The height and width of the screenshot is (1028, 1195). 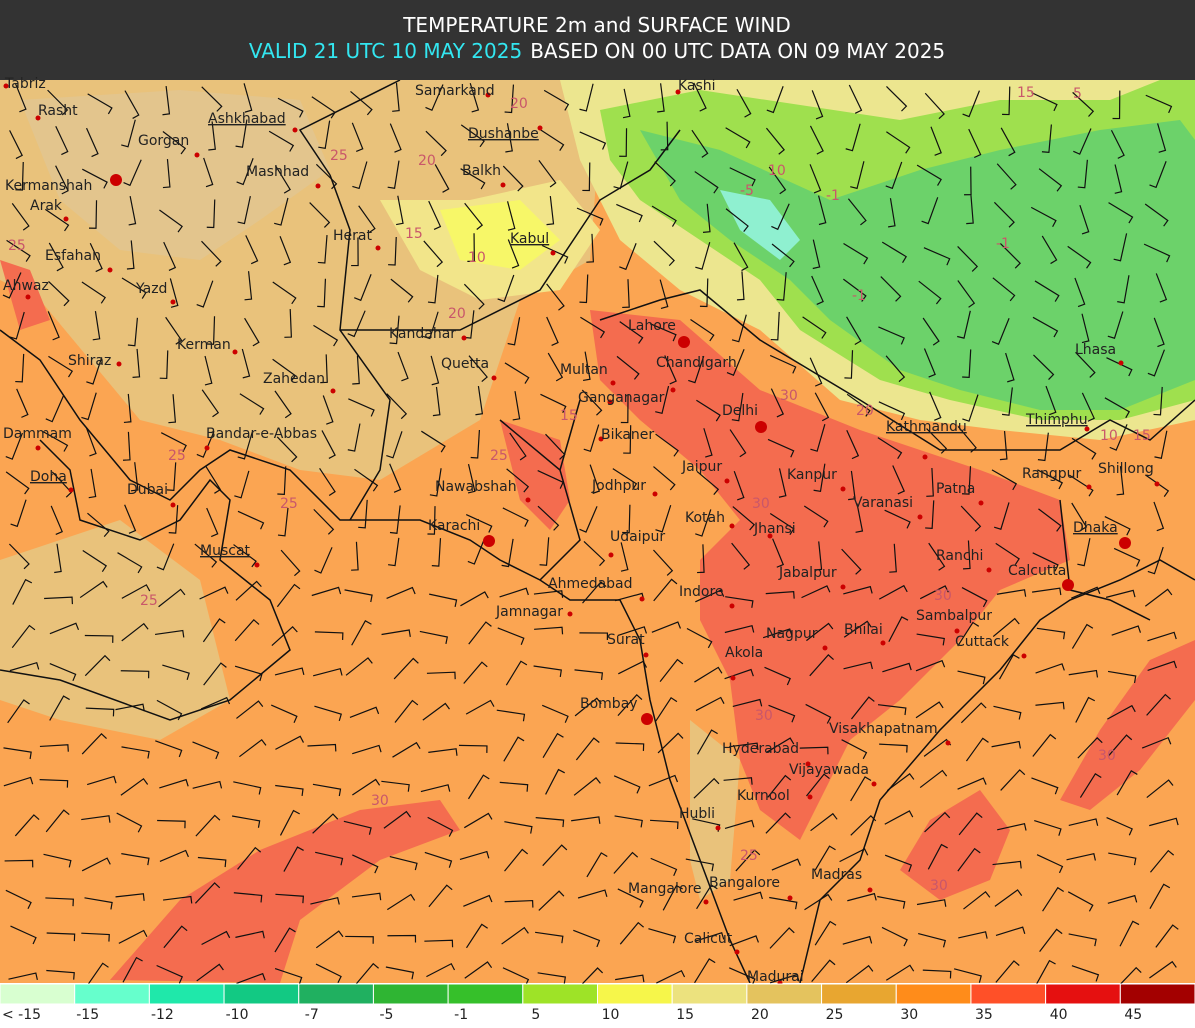 I want to click on city-label: Cuttack, so click(x=982, y=642).